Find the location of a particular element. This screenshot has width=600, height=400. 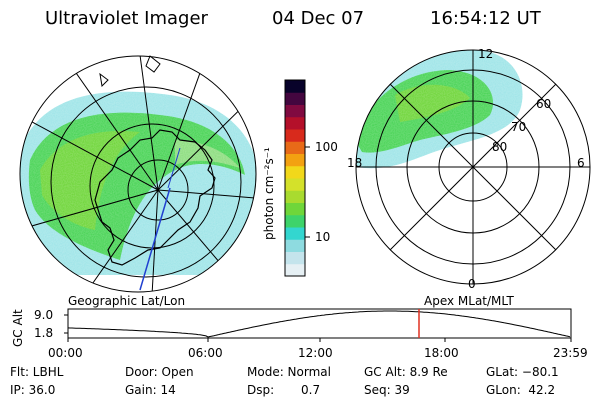

colorbar-label-10: 10 is located at coordinates (323, 237).